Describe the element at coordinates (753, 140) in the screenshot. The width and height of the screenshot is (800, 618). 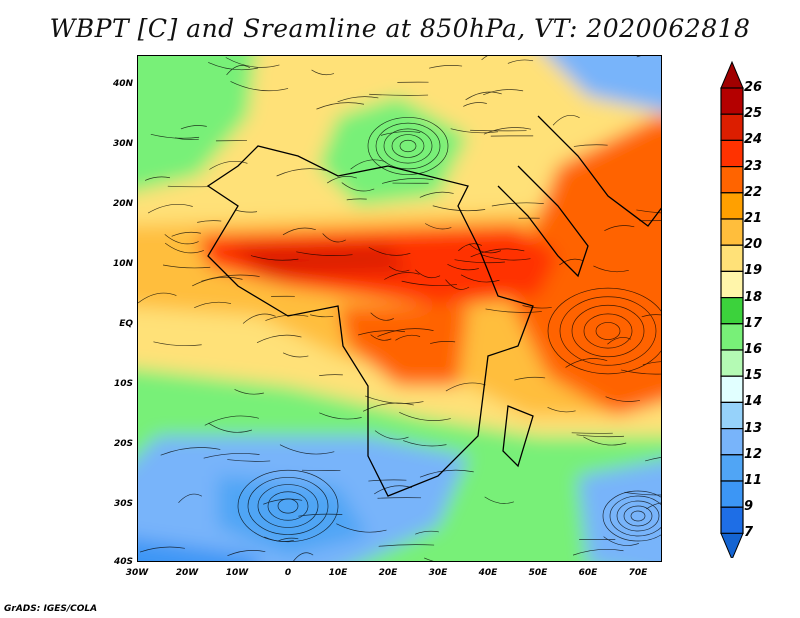
I see `colorbar-label: 24` at that location.